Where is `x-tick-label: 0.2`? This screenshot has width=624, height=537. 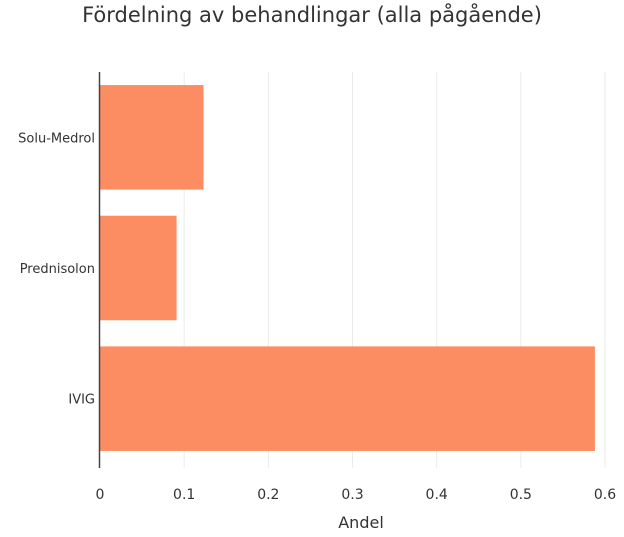
x-tick-label: 0.2 is located at coordinates (268, 495).